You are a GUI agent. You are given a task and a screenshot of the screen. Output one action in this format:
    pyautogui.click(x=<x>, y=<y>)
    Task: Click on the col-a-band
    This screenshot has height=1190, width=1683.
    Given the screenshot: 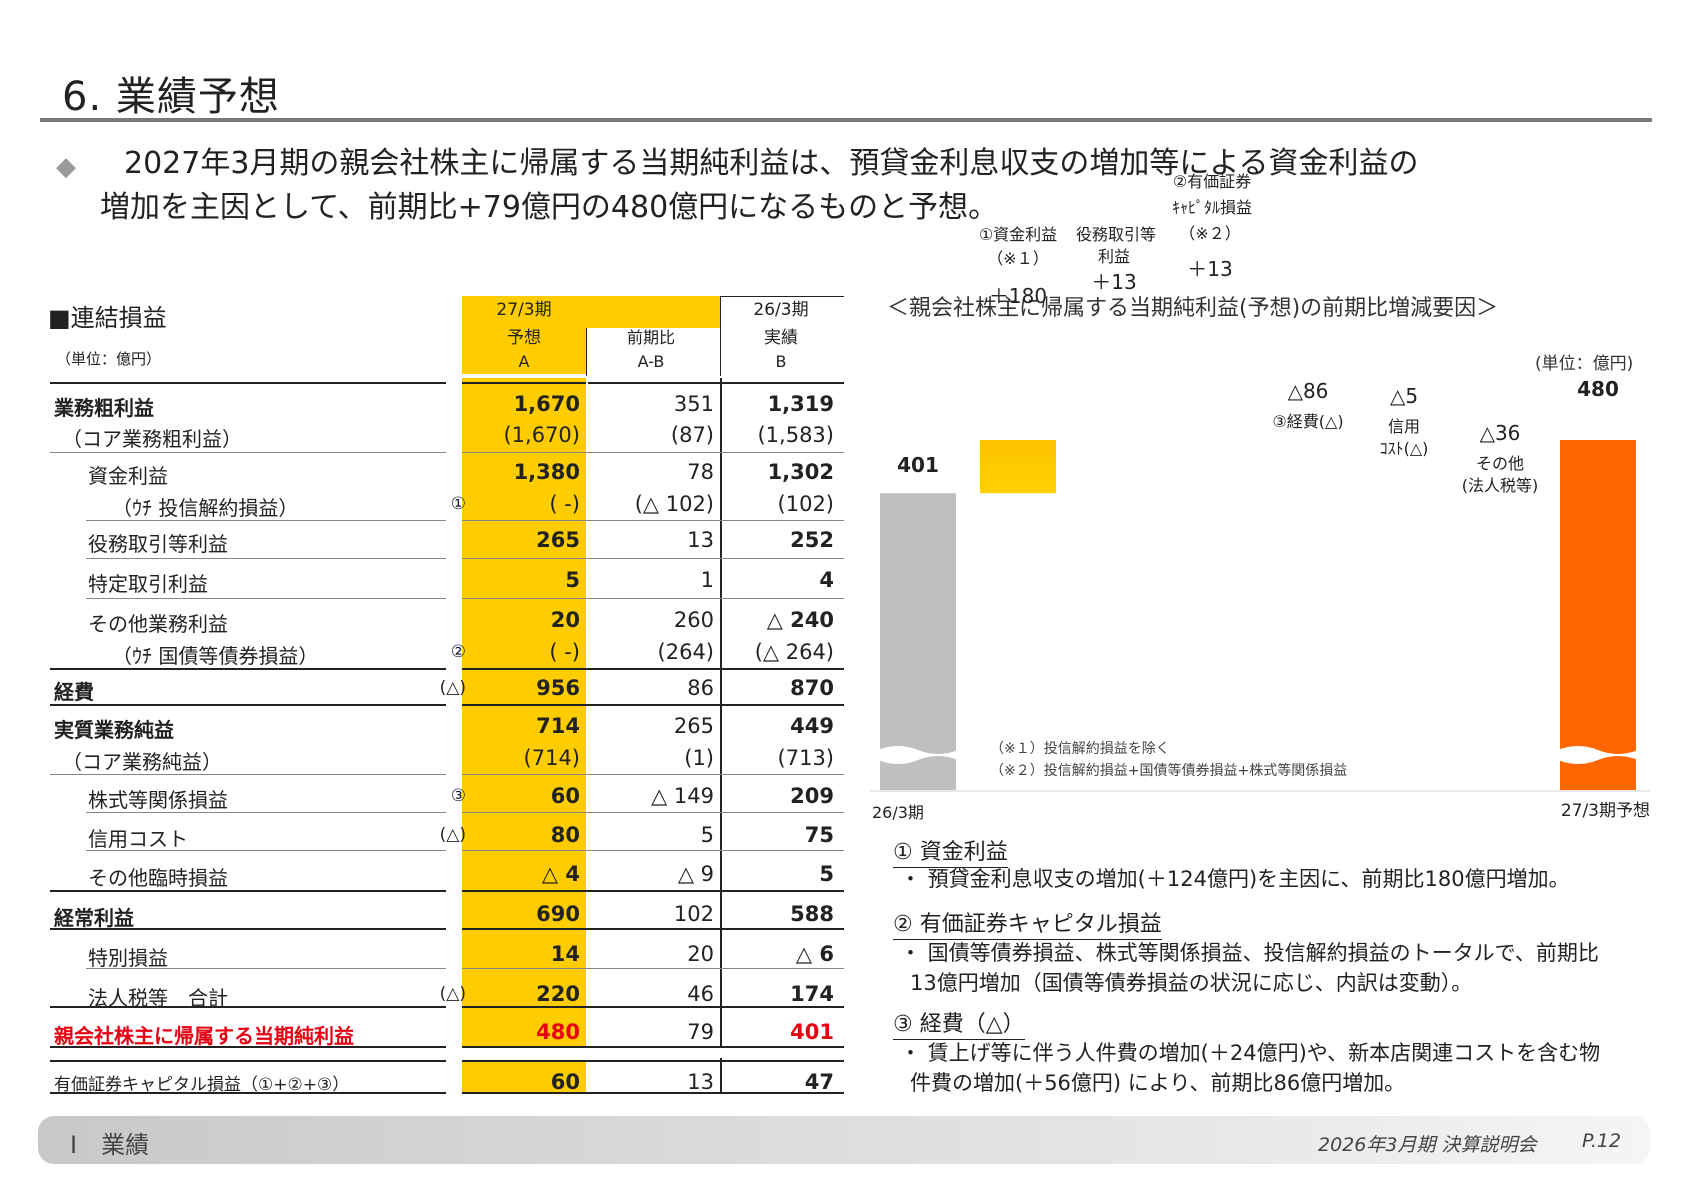 What is the action you would take?
    pyautogui.click(x=524, y=712)
    